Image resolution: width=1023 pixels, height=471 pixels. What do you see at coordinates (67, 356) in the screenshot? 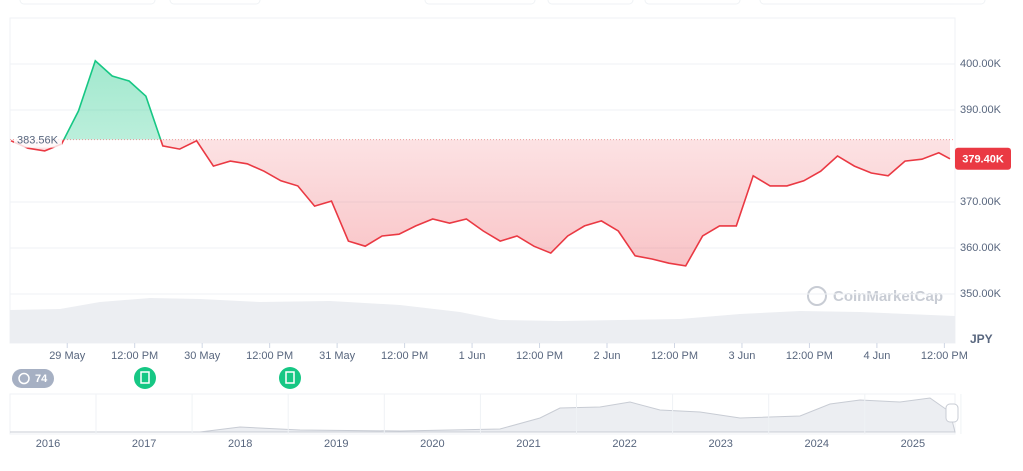
I see `x-tick-label: 29 May` at bounding box center [67, 356].